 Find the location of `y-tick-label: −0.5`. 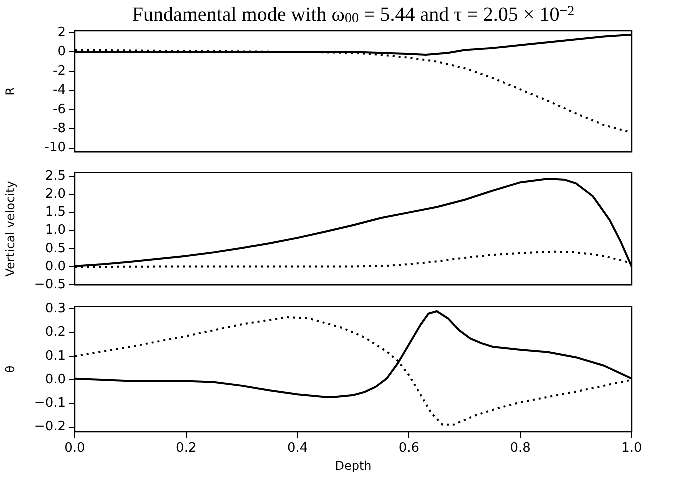

y-tick-label: −0.5 is located at coordinates (50, 285).